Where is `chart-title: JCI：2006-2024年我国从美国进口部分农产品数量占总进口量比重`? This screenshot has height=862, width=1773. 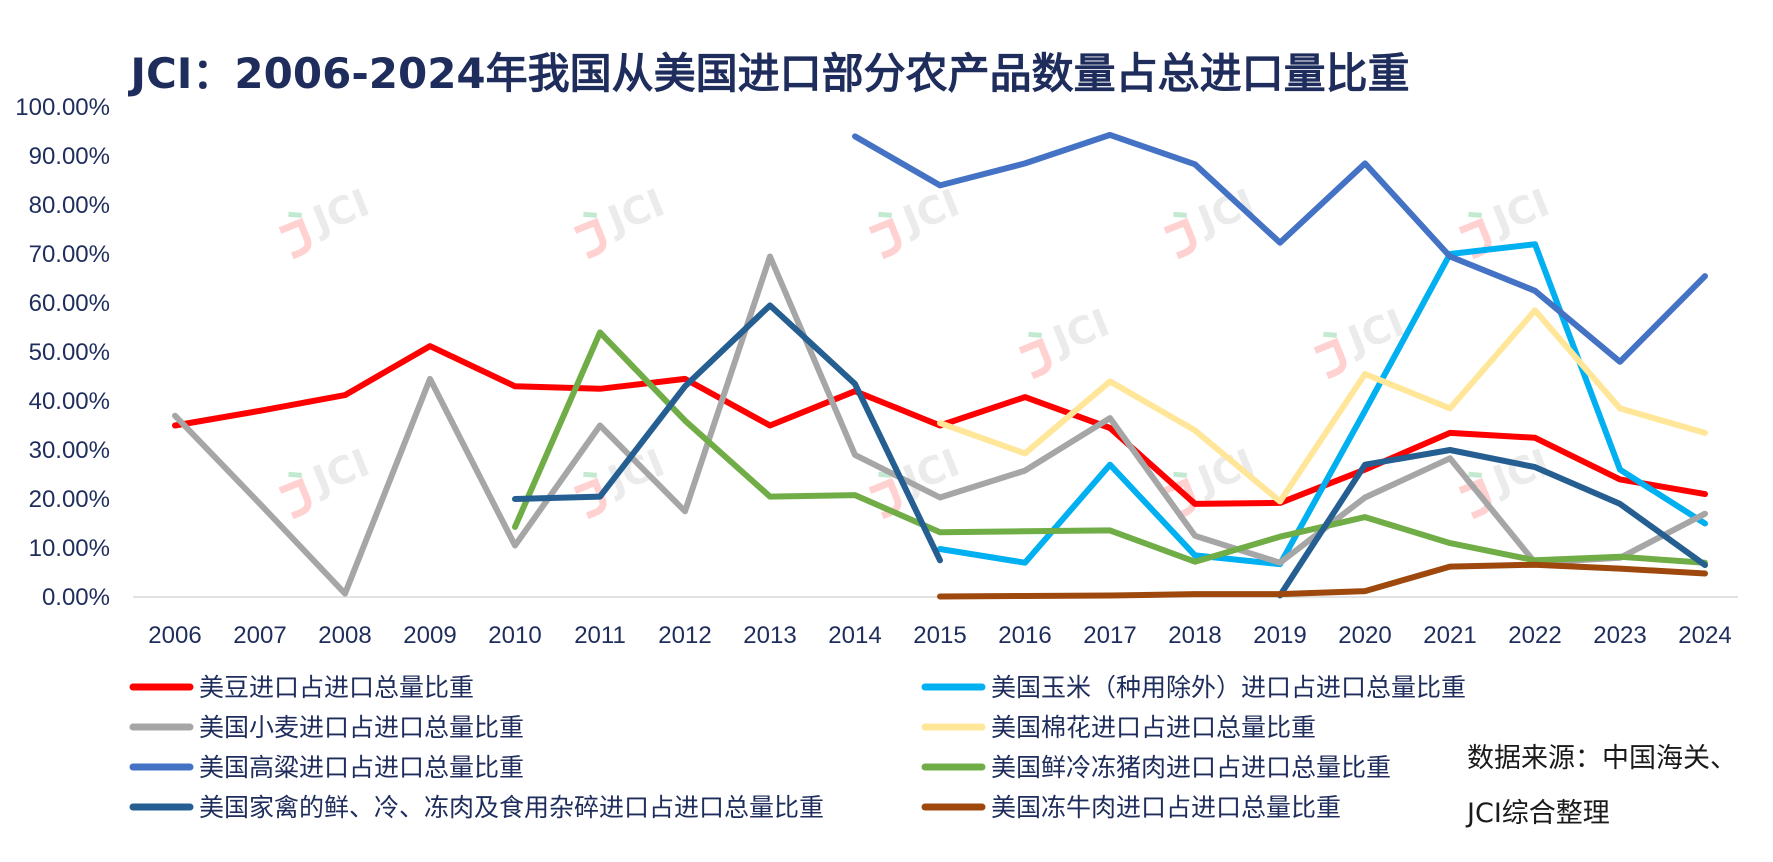
chart-title: JCI：2006-2024年我国从美国进口部分农产品数量占总进口量比重 is located at coordinates (768, 73).